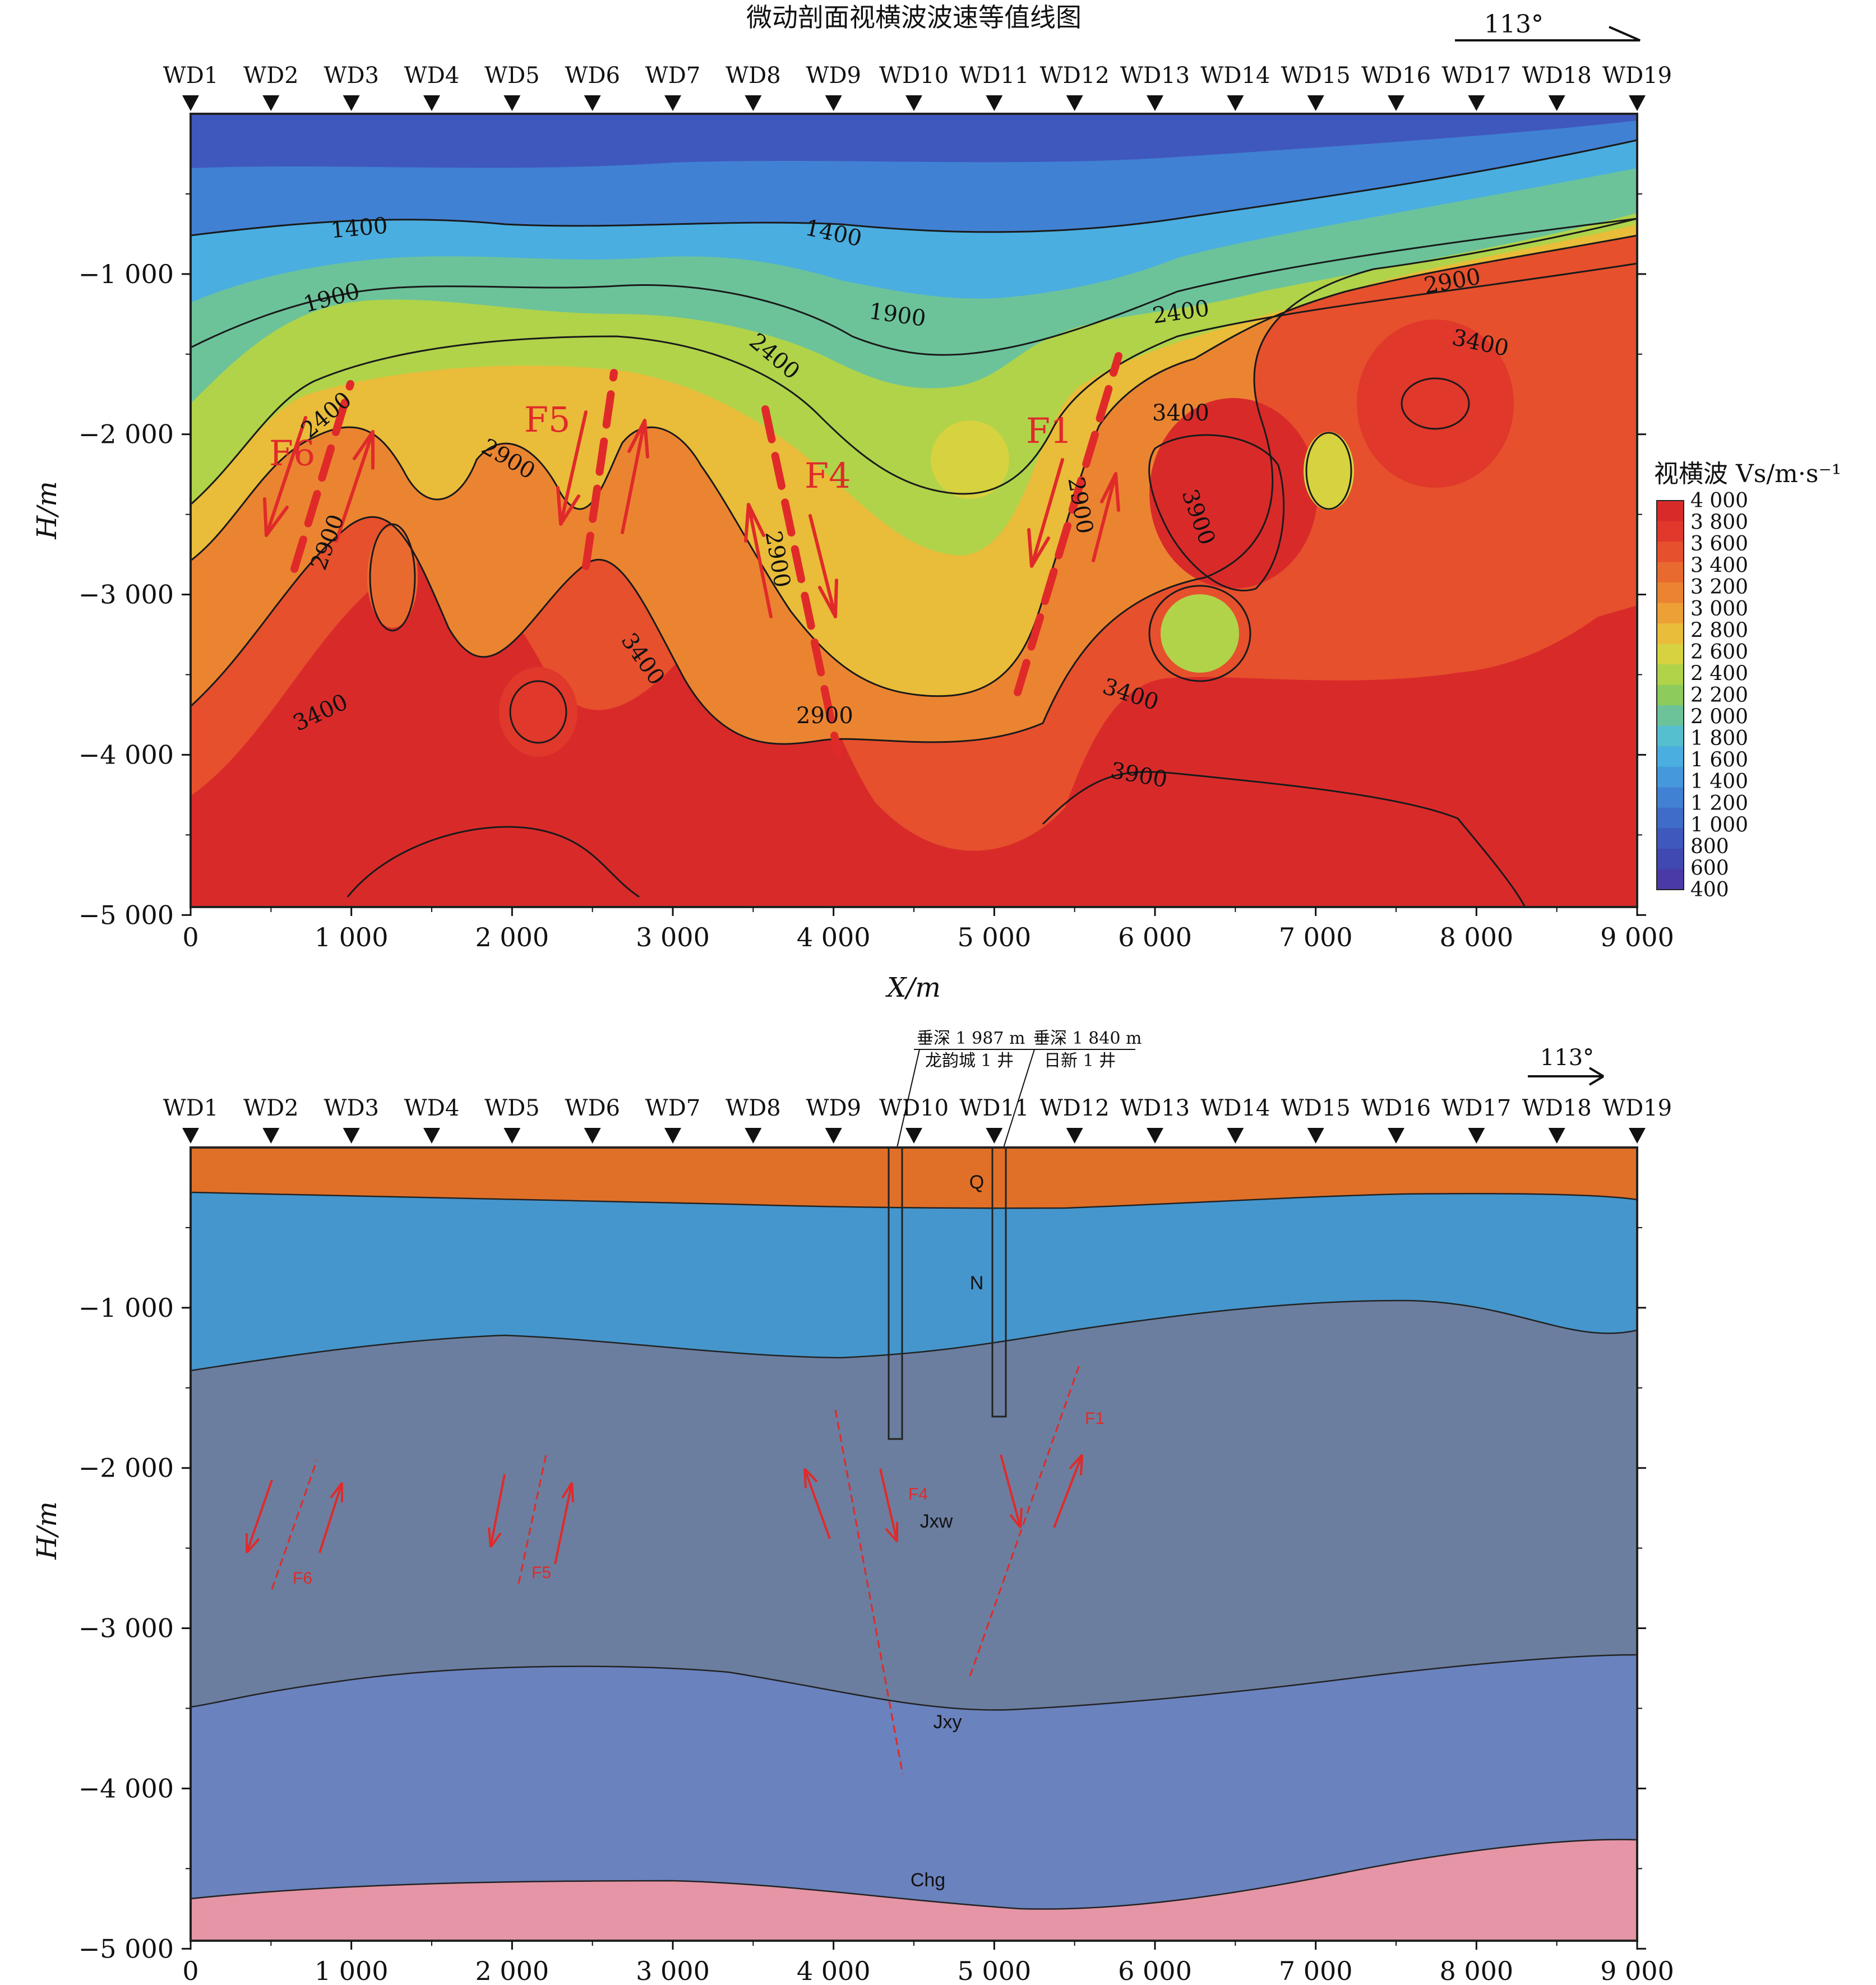  I want to click on top-station-label: WD8, so click(753, 76).